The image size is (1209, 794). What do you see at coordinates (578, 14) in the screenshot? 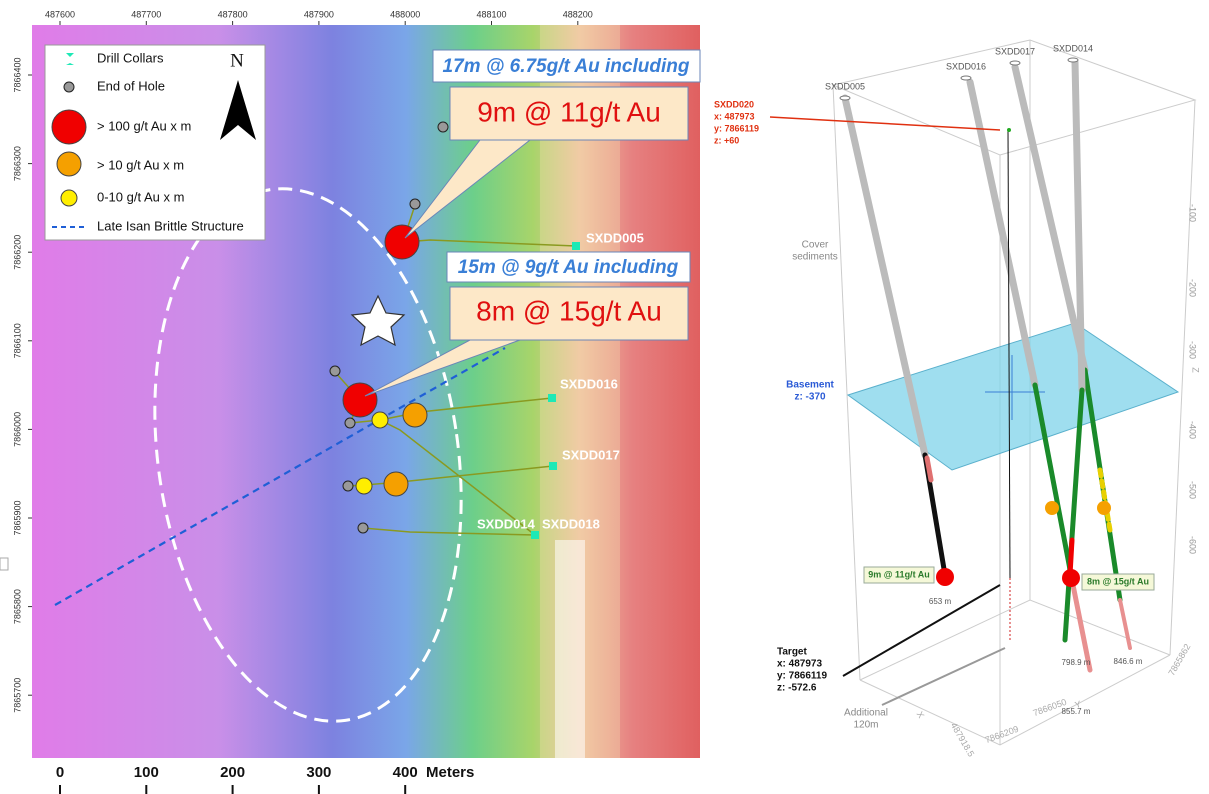
I see `x-tick-label: 488200` at bounding box center [578, 14].